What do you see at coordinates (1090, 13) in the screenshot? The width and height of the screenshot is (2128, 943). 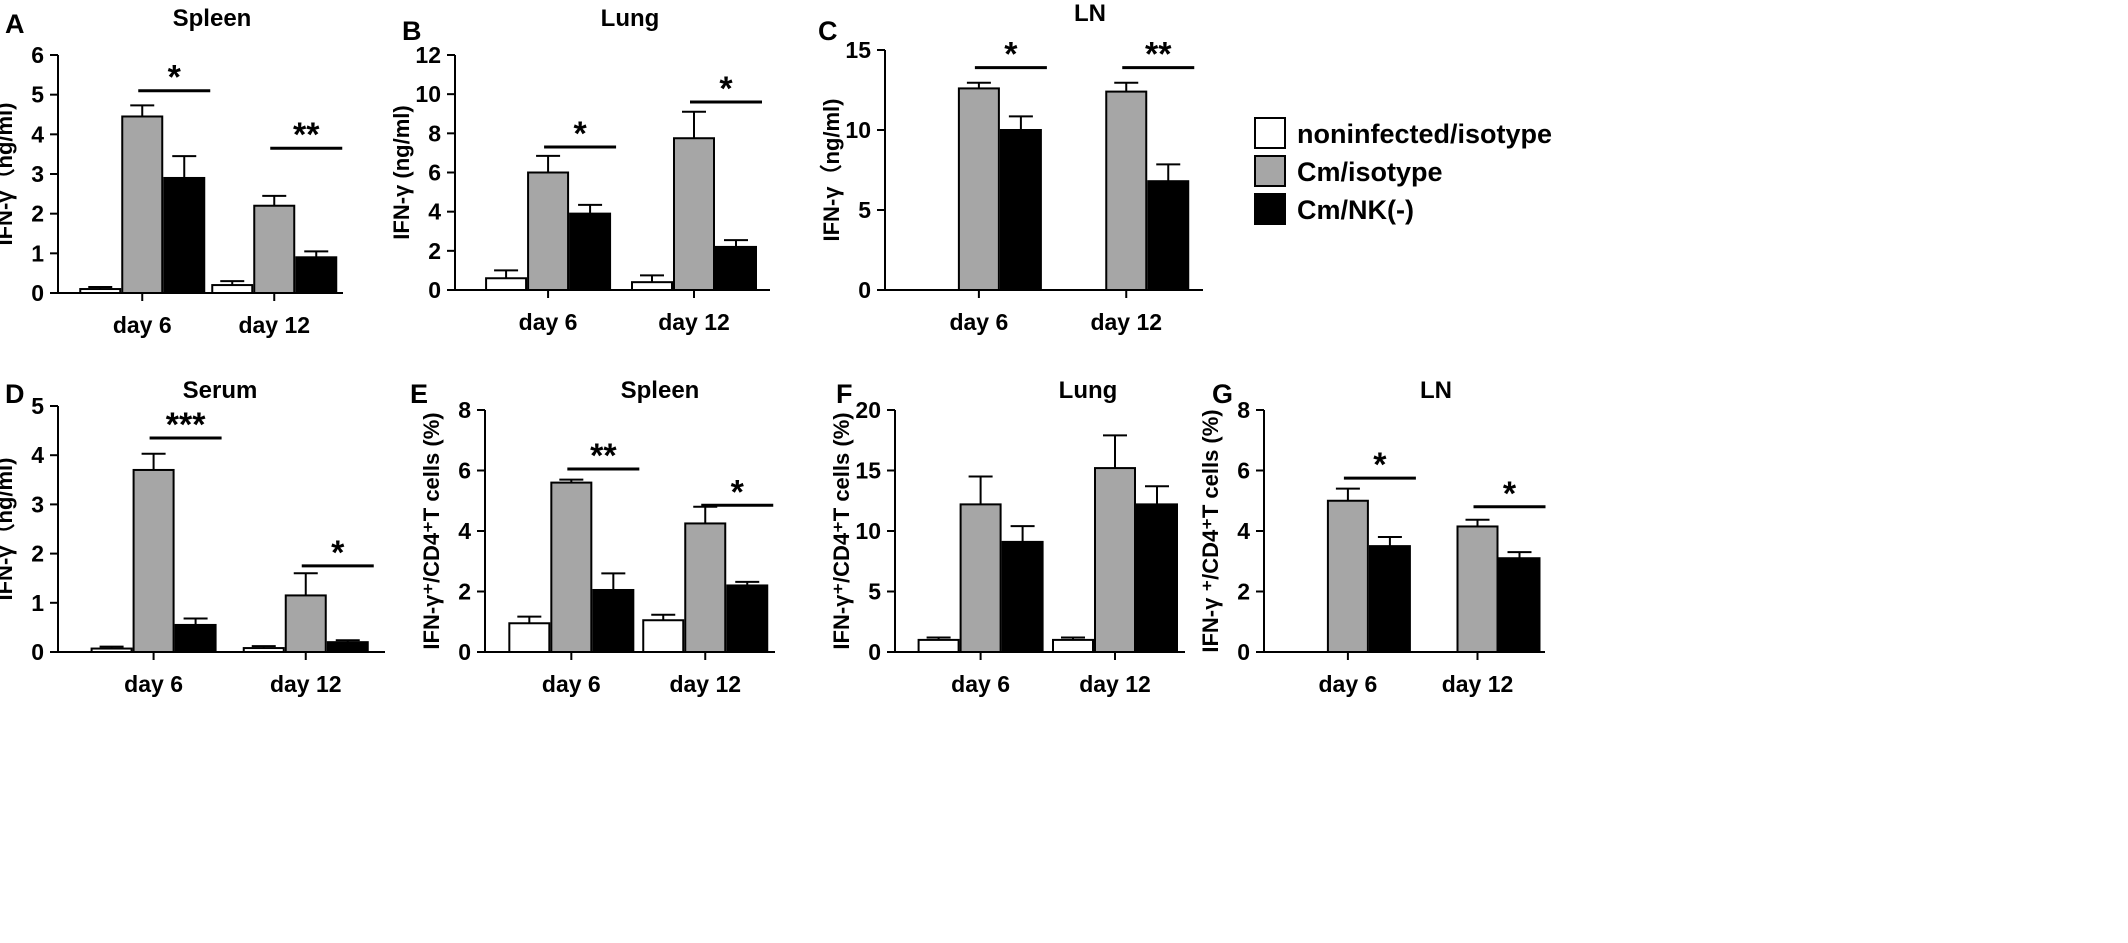 I see `panel-title: LN` at bounding box center [1090, 13].